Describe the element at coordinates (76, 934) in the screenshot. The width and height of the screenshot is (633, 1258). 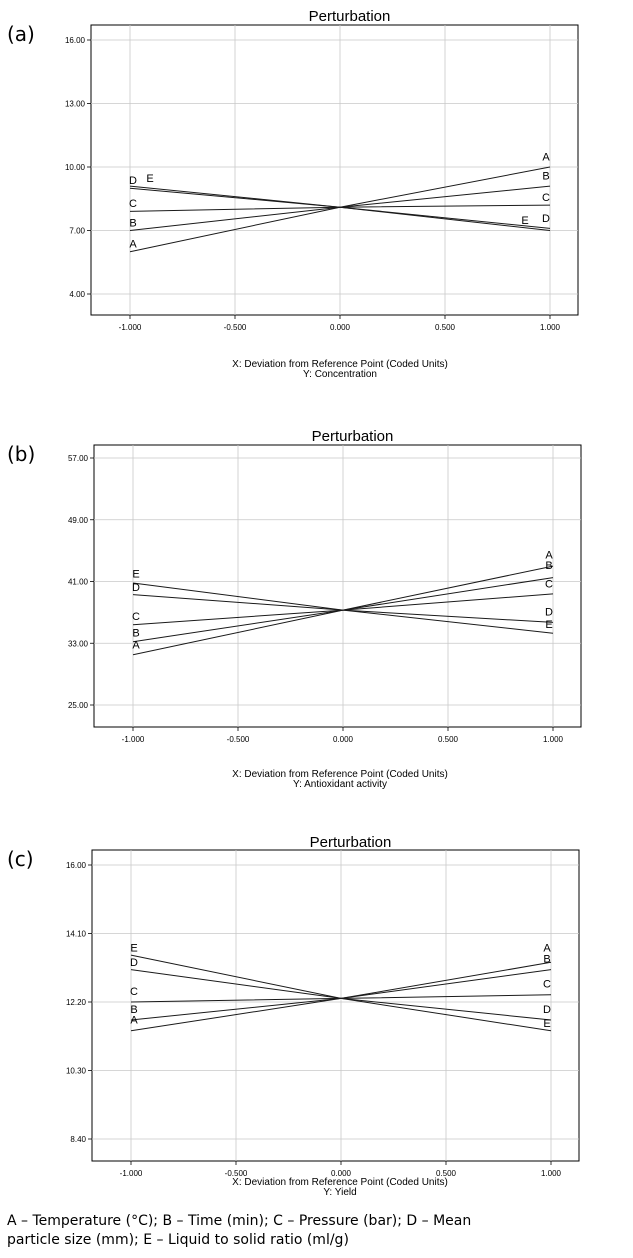
I see `y-tick-label: 14.10` at that location.